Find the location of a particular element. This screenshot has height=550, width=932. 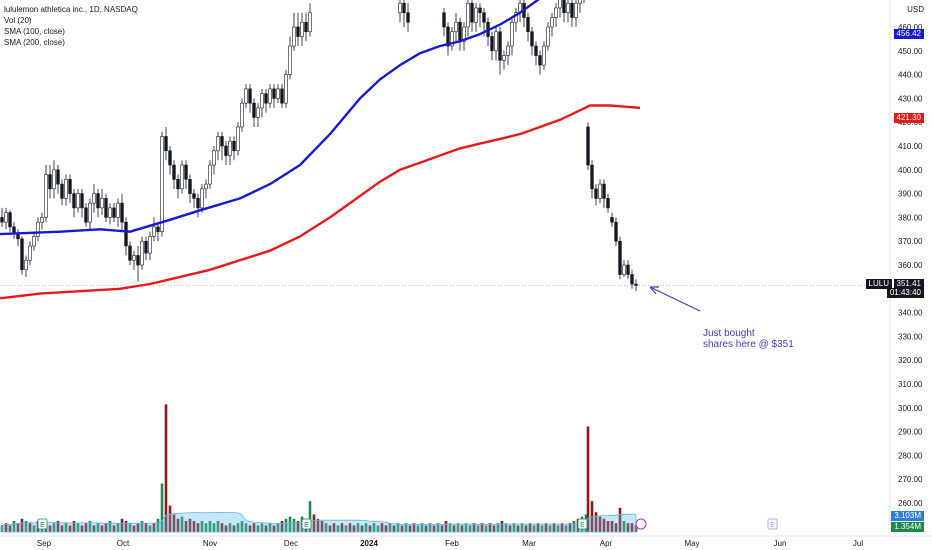

annotation-text: Just bought is located at coordinates (729, 333).